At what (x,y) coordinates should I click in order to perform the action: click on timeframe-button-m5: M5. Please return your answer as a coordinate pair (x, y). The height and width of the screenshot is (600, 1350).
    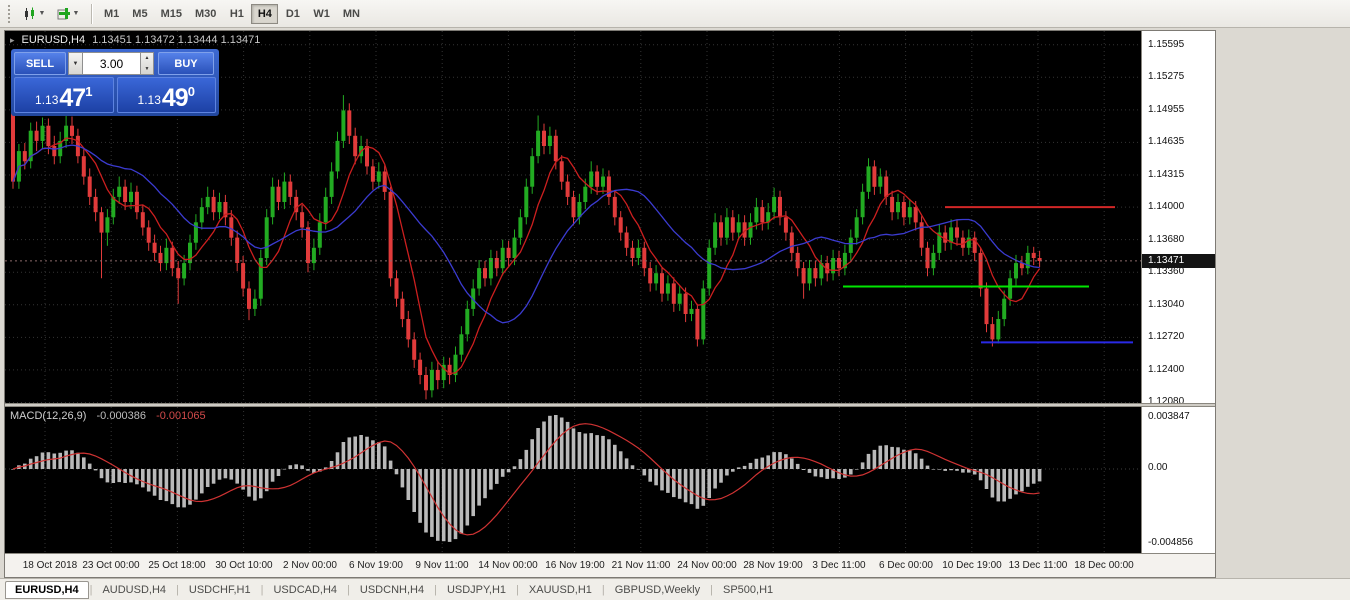
    Looking at the image, I should click on (140, 13).